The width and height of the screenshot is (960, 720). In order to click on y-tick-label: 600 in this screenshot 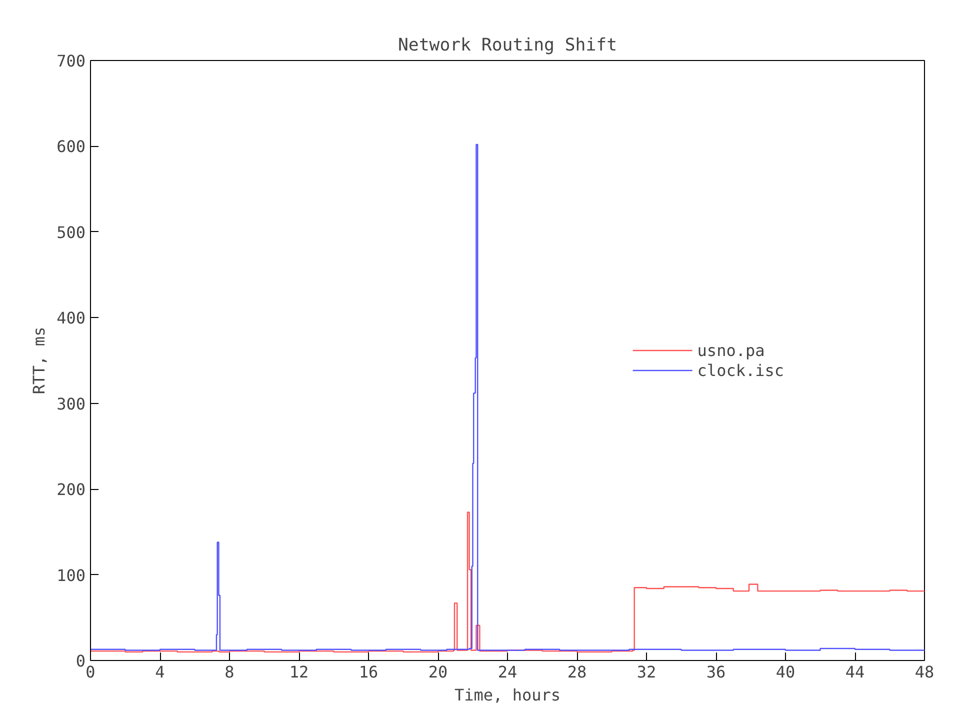, I will do `click(71, 146)`.